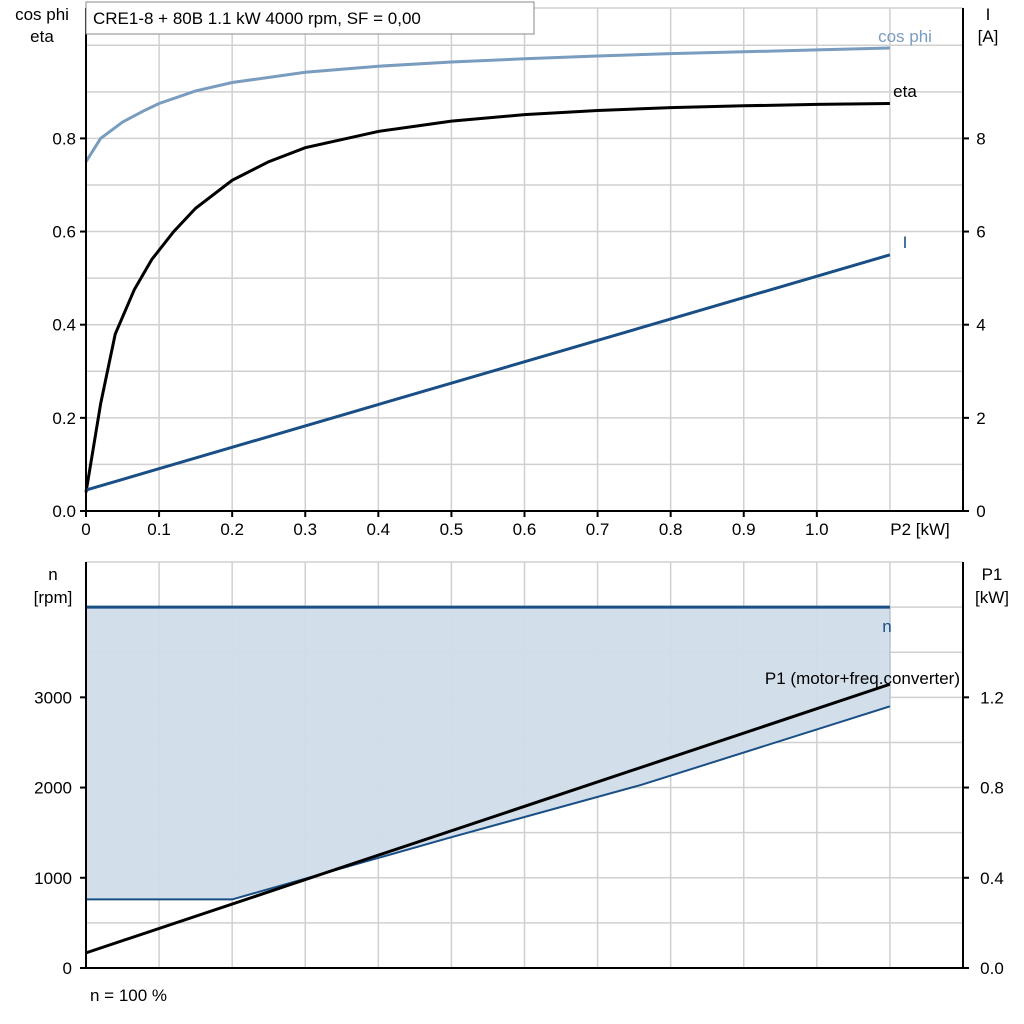  Describe the element at coordinates (64, 232) in the screenshot. I see `top-ytick-label-left: 0.6` at that location.